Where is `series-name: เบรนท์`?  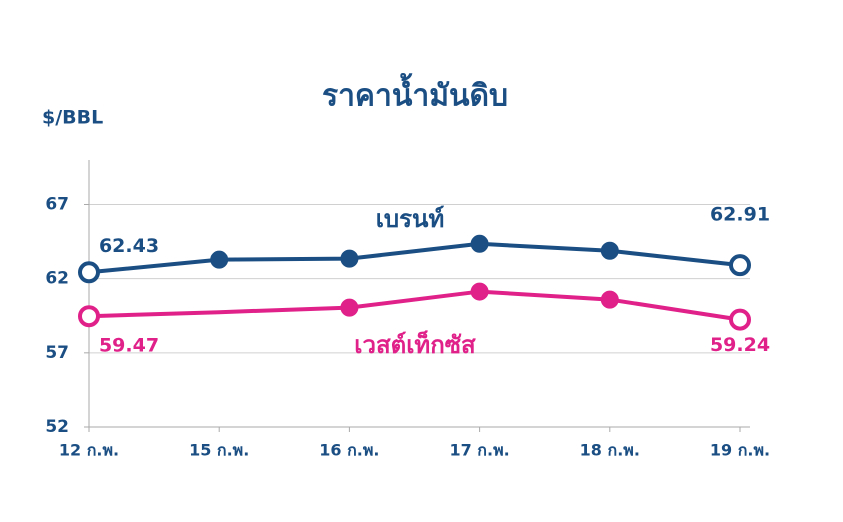 series-name: เบรนท์ is located at coordinates (410, 219).